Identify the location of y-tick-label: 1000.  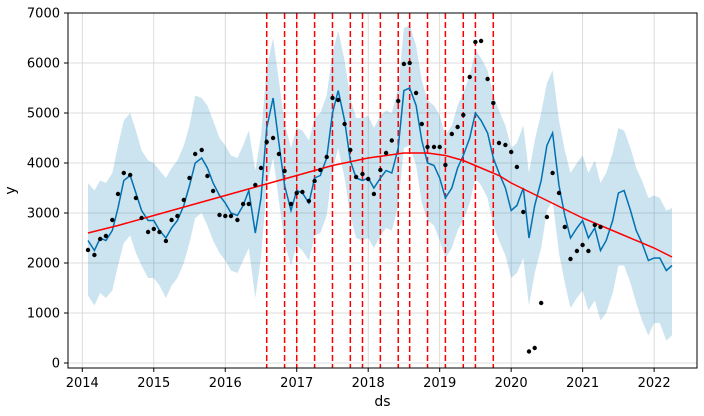
(43, 314).